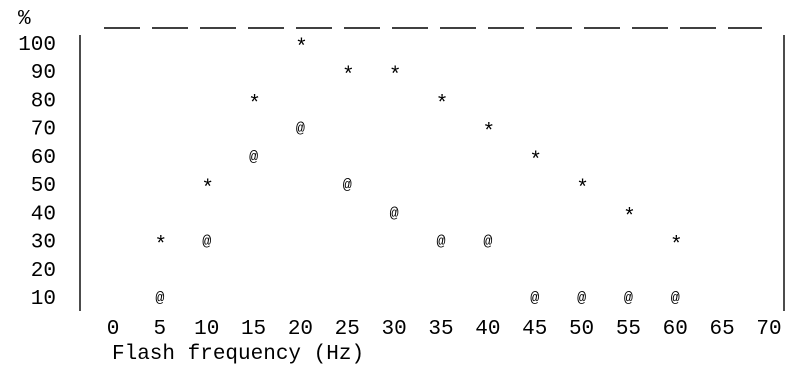  I want to click on y-tick-label: 80, so click(43, 101).